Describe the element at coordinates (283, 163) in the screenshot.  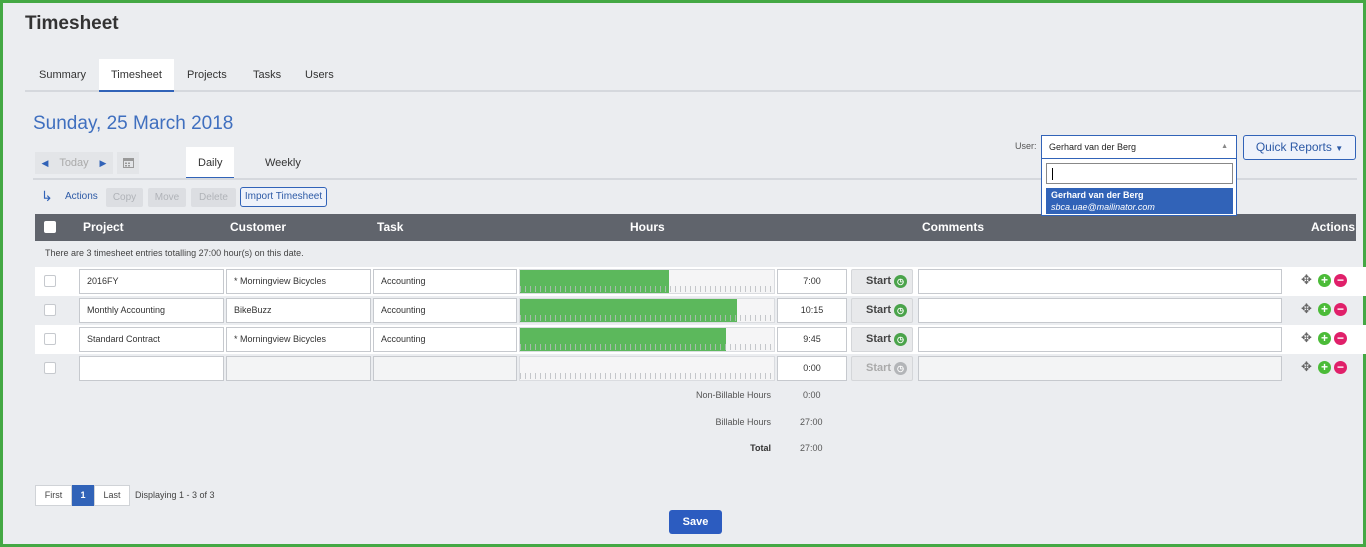
I see `view-tab-weekly: Weekly` at that location.